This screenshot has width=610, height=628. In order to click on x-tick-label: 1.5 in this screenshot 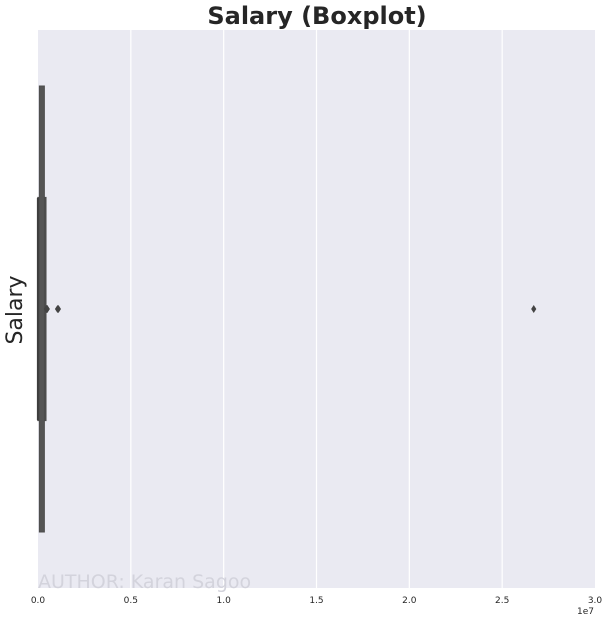, I will do `click(316, 601)`.